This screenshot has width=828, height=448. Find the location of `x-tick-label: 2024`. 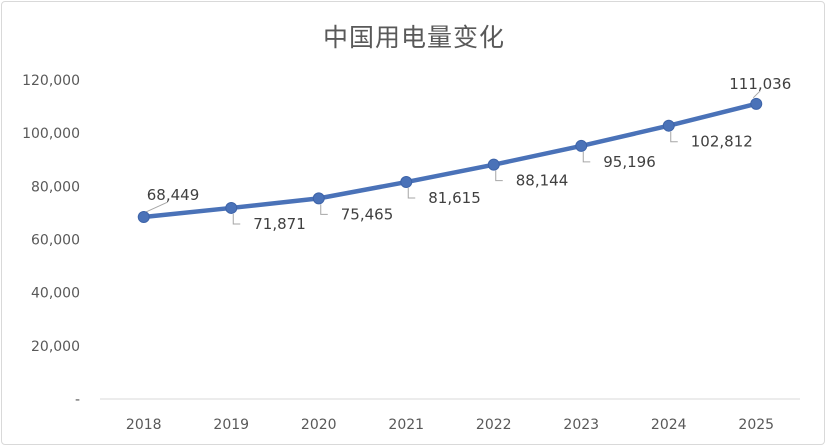

x-tick-label: 2024 is located at coordinates (669, 425).